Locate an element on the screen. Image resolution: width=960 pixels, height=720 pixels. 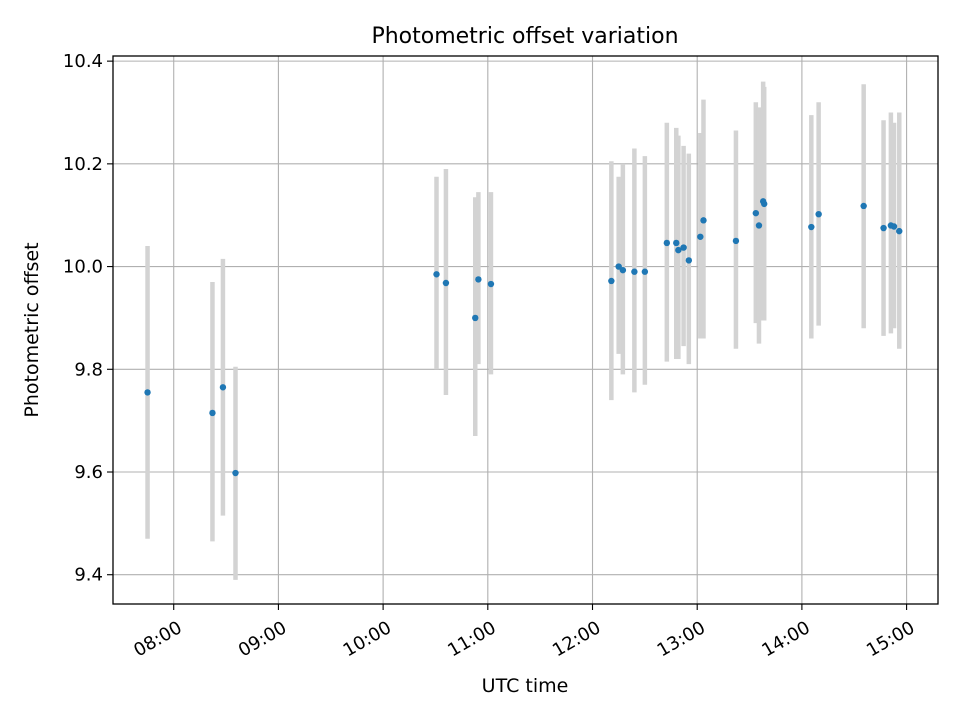
y-tick-label: 10.0 is located at coordinates (83, 267).